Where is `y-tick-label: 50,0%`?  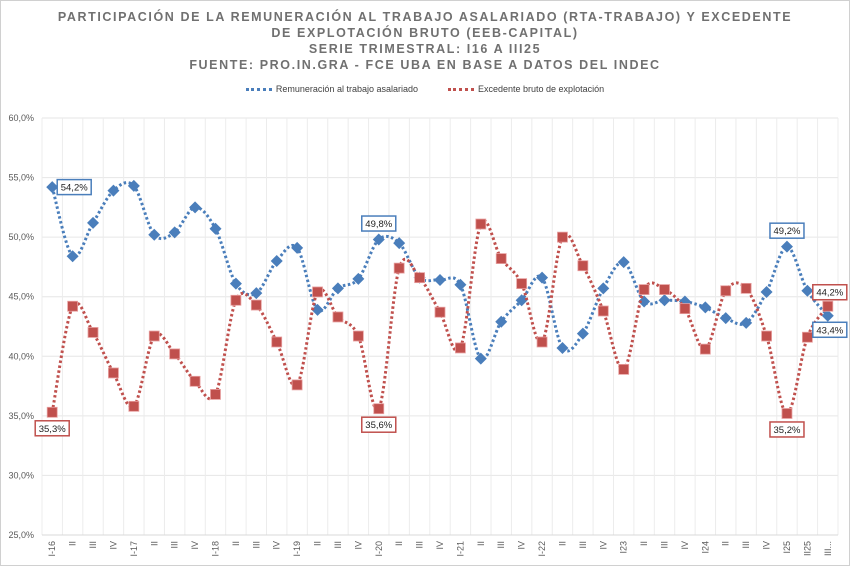 y-tick-label: 50,0% is located at coordinates (21, 237).